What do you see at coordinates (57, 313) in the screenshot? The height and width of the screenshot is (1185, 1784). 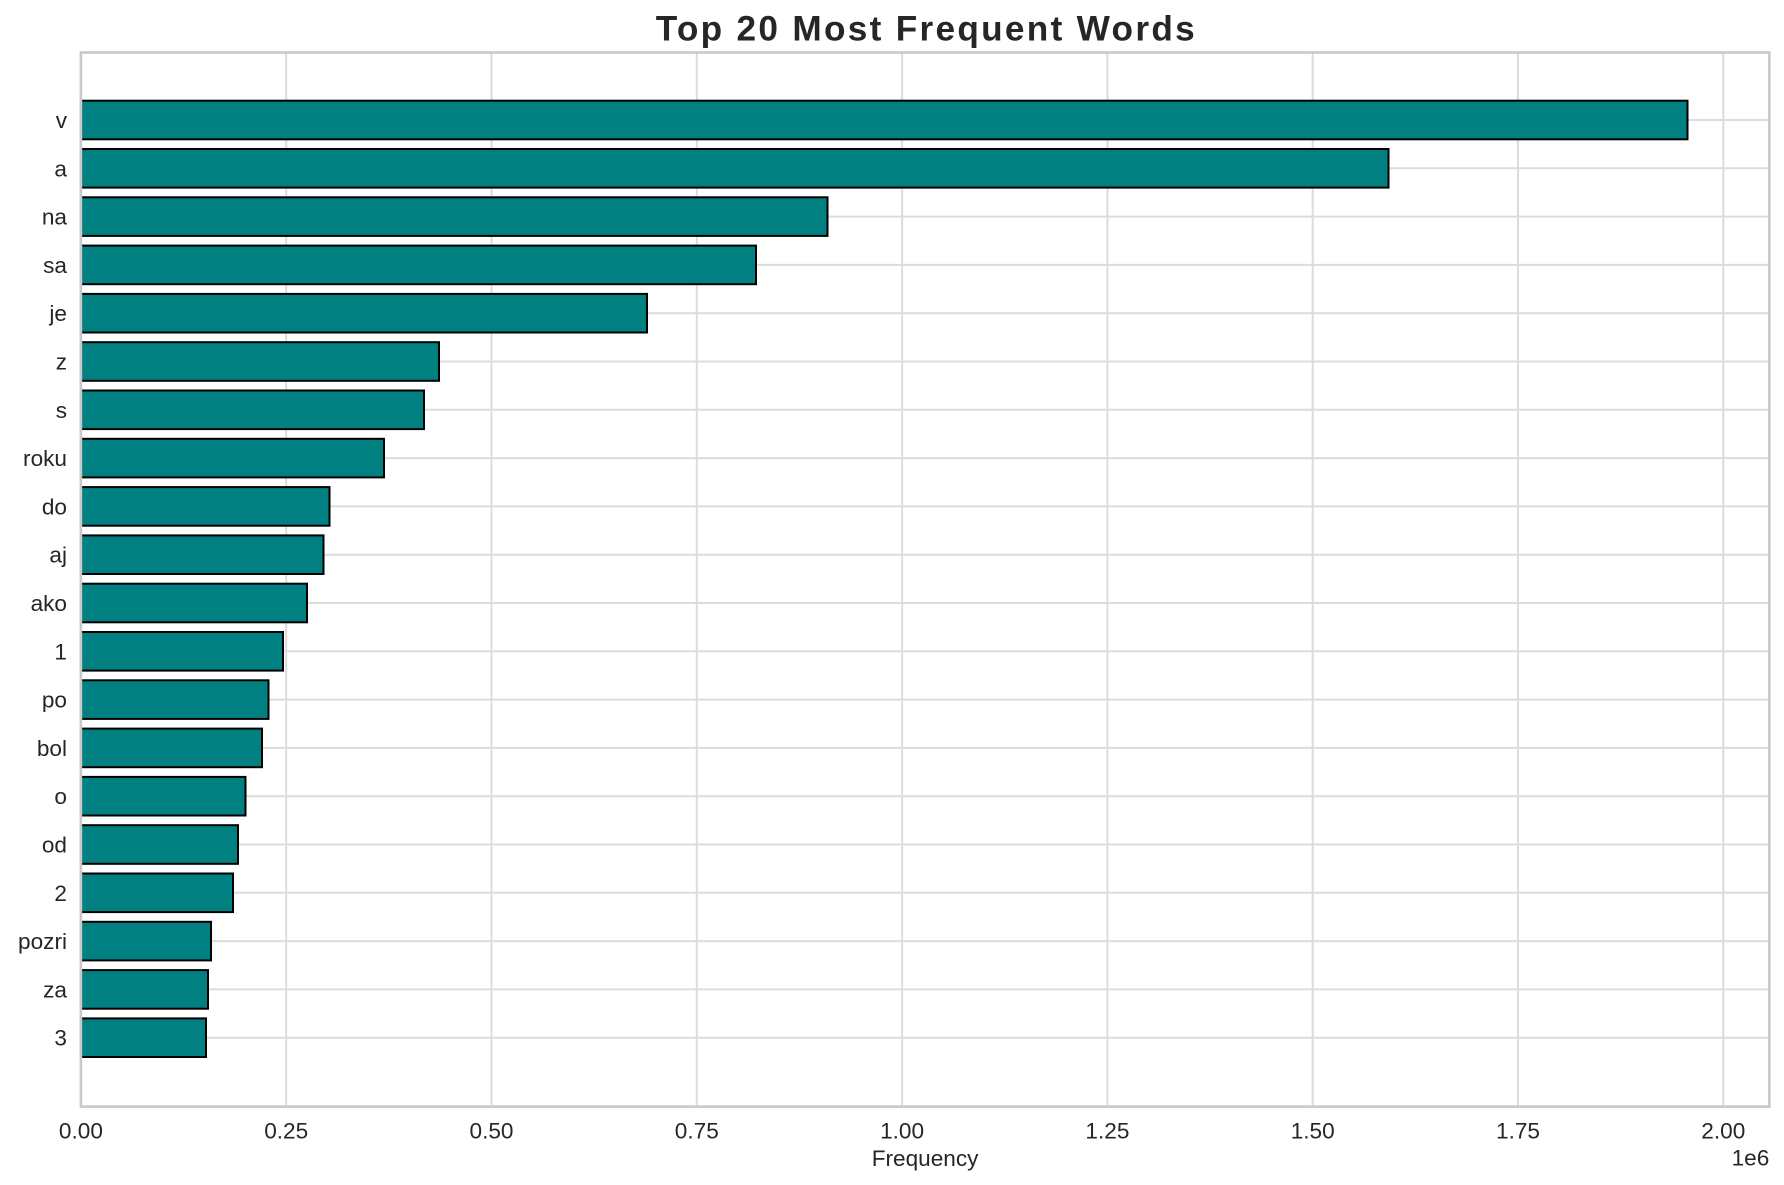 I see `svg-text: je` at bounding box center [57, 313].